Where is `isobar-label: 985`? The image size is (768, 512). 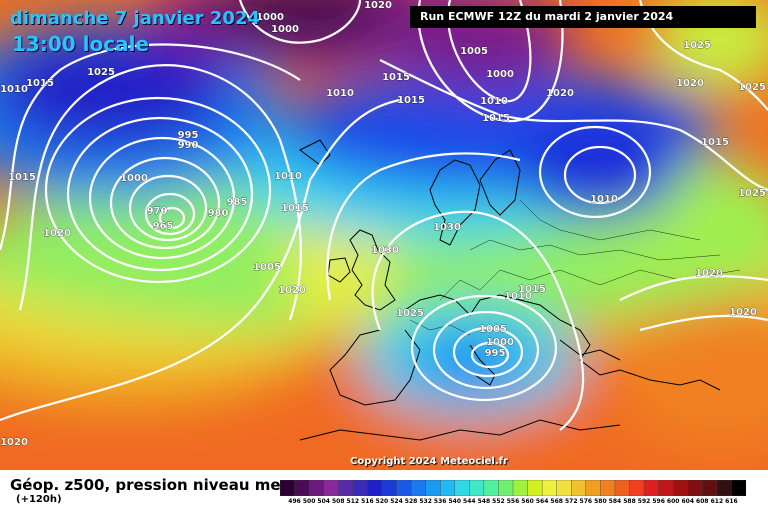
isobar-label: 985 is located at coordinates (237, 202).